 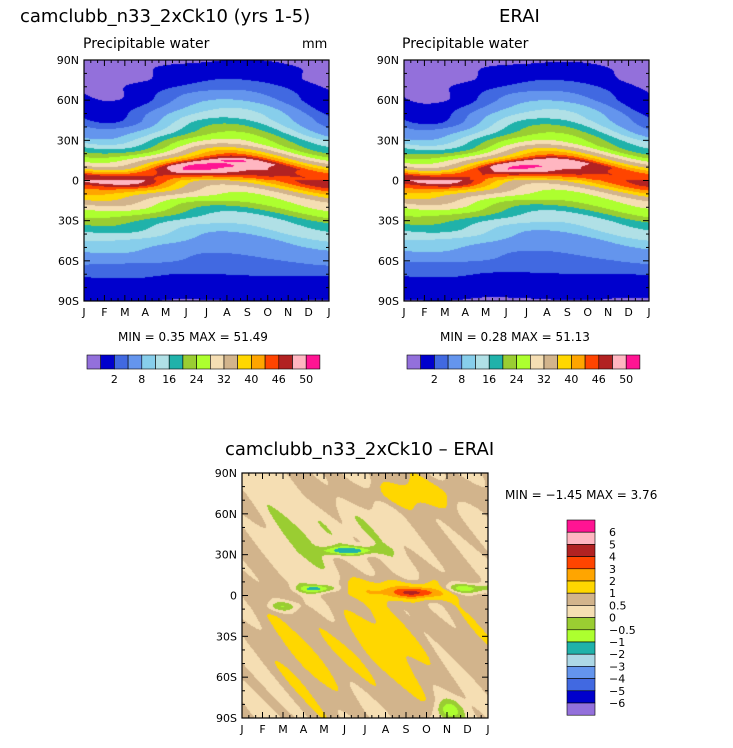 What do you see at coordinates (68, 100) in the screenshot?
I see `left-y-tick-label: 60N` at bounding box center [68, 100].